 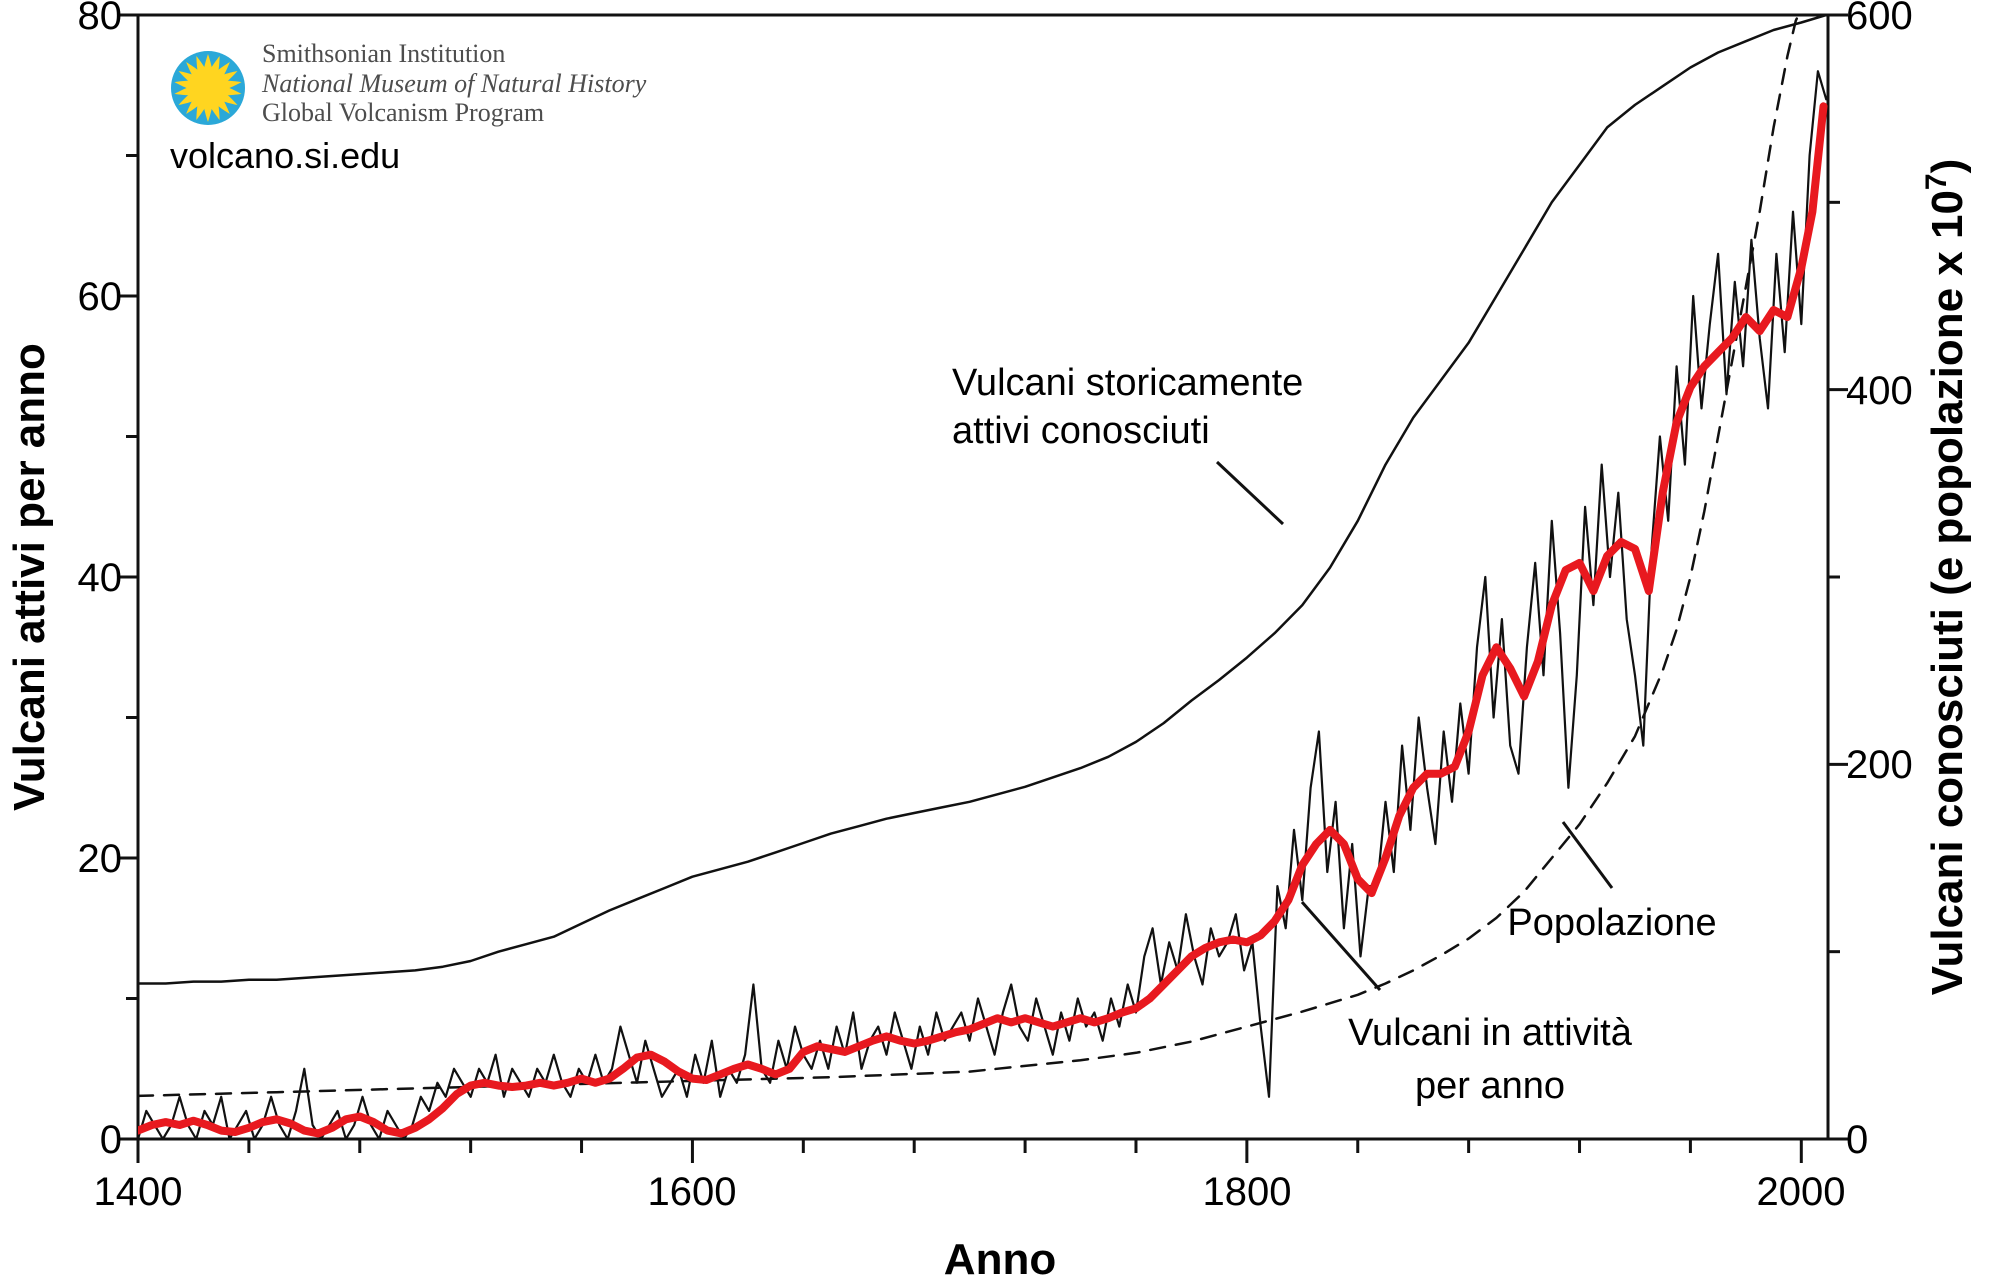 I want to click on smithsonian-sunburst-logo-icon, so click(x=208, y=88).